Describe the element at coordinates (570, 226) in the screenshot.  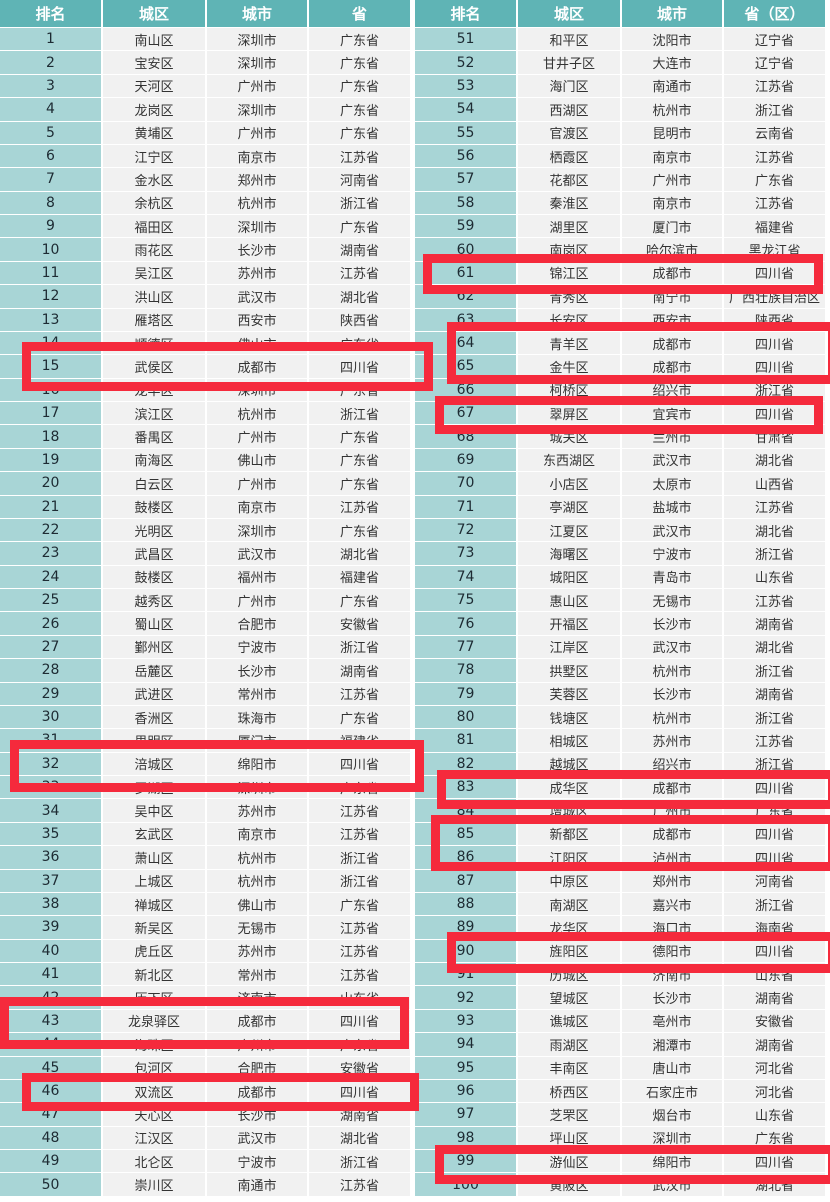
I see `district-cell: 湖里区` at that location.